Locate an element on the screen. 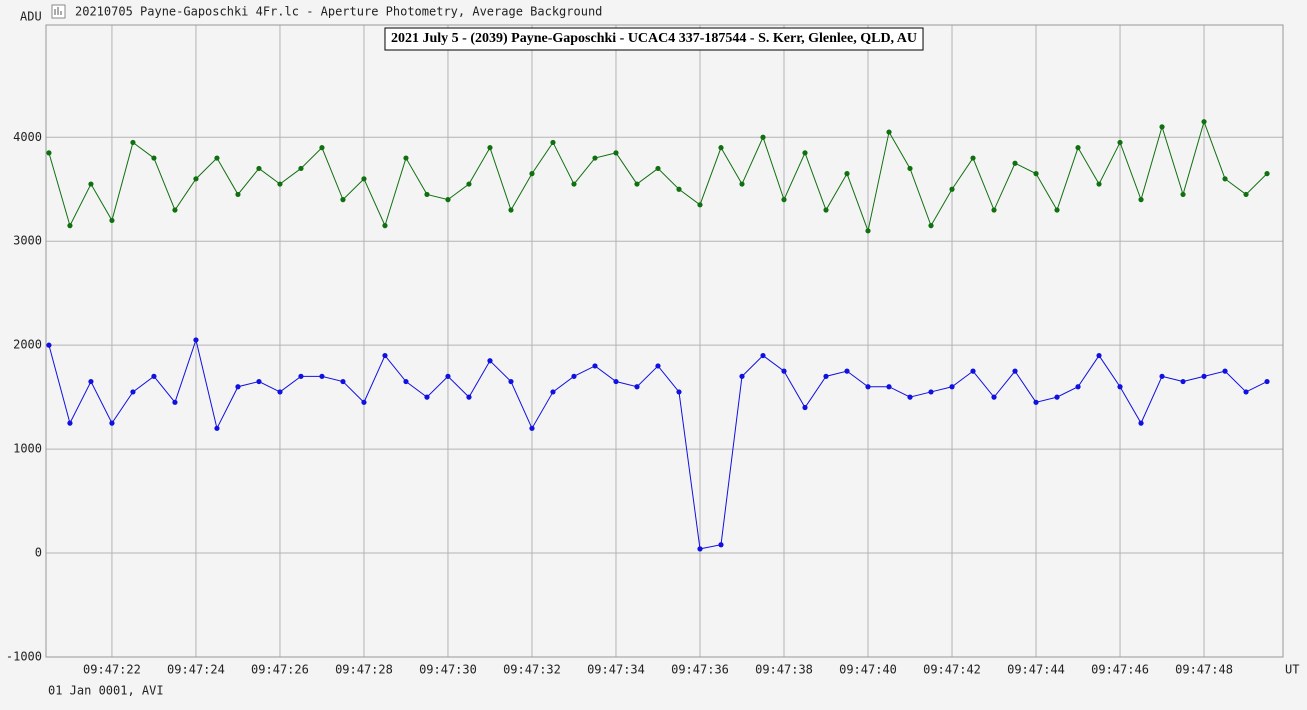  x-tick-label: 09:47:22 is located at coordinates (112, 670).